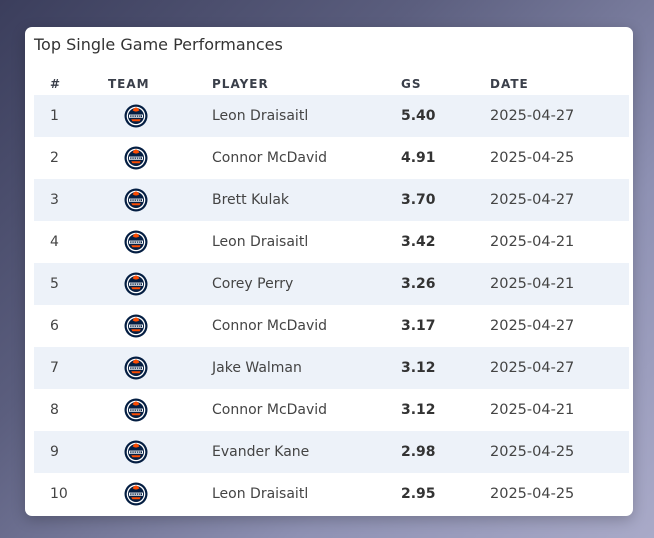  I want to click on column-header-team: TEAM, so click(129, 84).